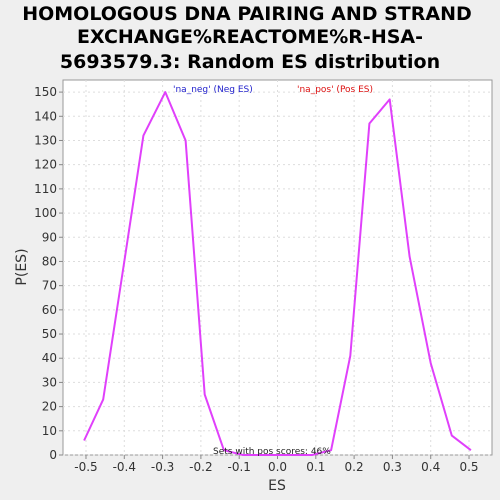 Image resolution: width=500 pixels, height=500 pixels. Describe the element at coordinates (45, 165) in the screenshot. I see `y-tick-label: 120` at that location.